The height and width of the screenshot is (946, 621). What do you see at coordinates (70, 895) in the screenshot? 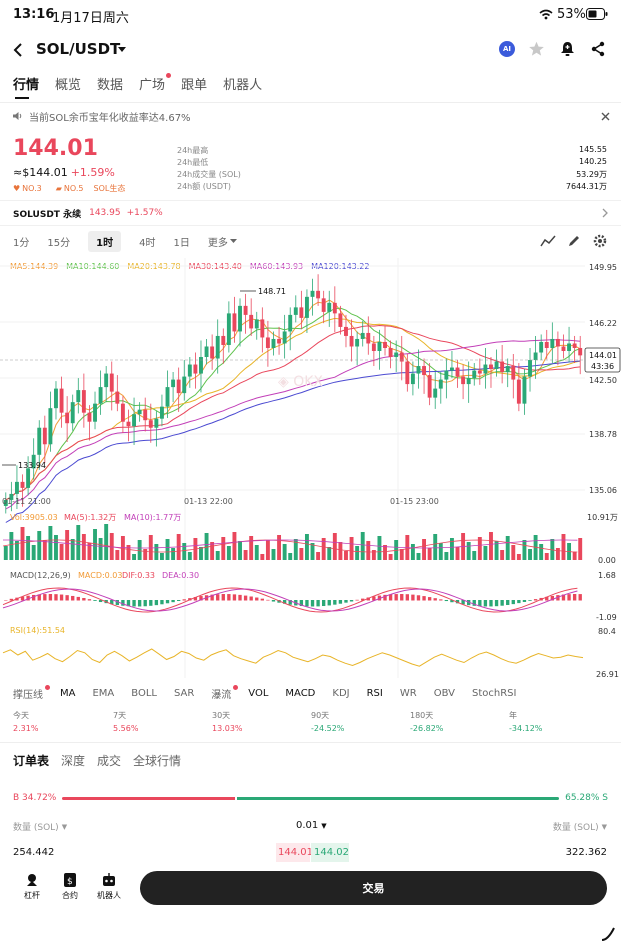
I see `contract-label: 合约` at bounding box center [70, 895].